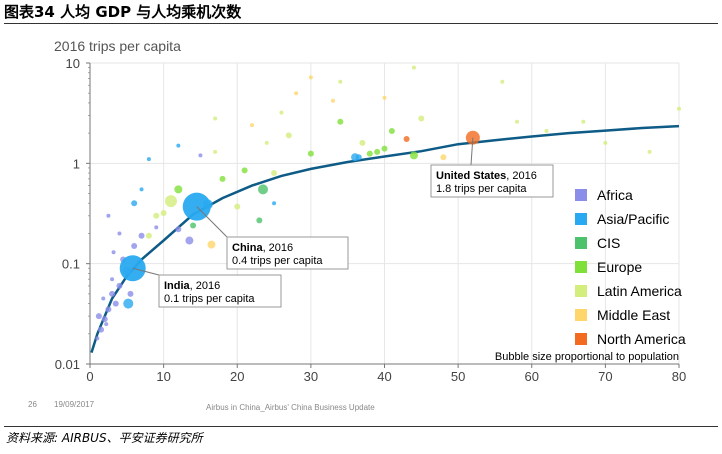 Image resolution: width=722 pixels, height=454 pixels. What do you see at coordinates (32, 404) in the screenshot?
I see `footer-page-number: 26` at bounding box center [32, 404].